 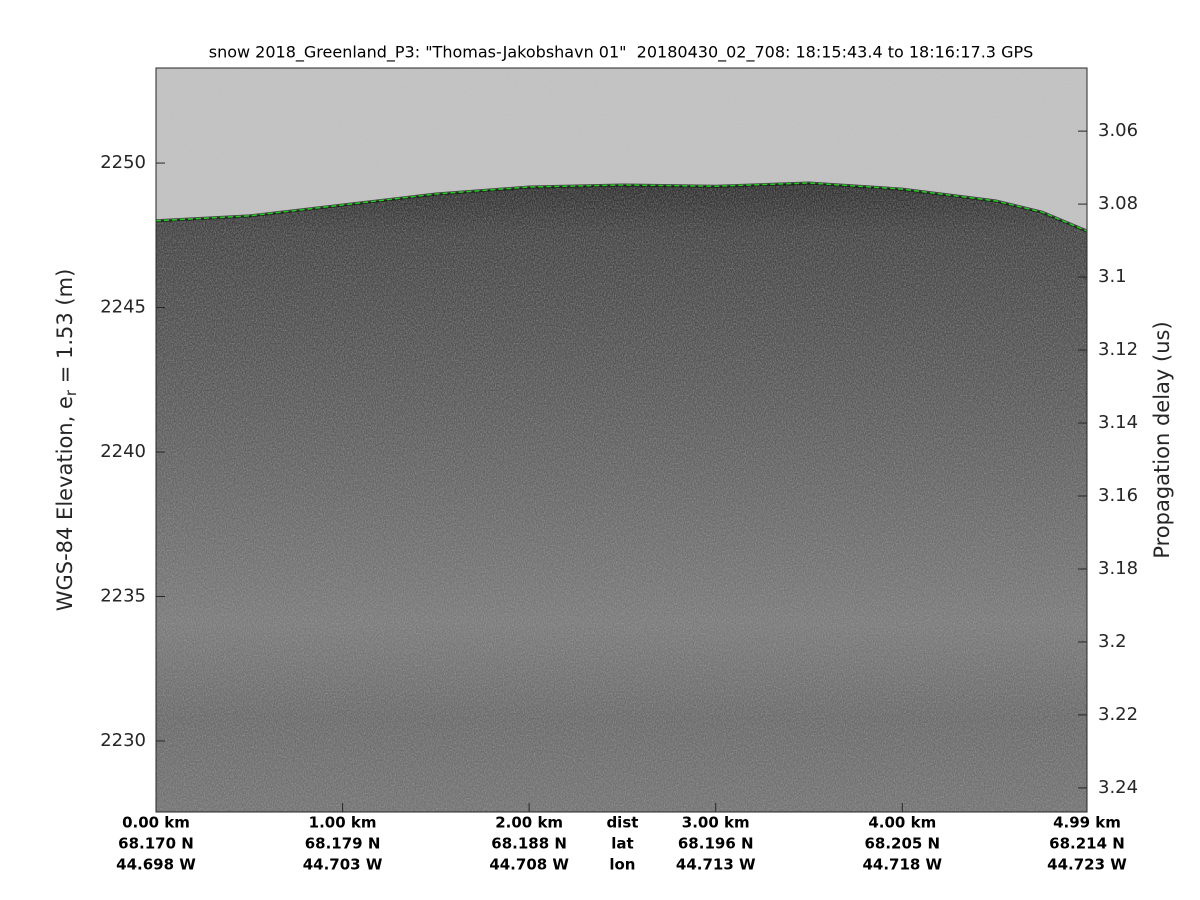 What do you see at coordinates (123, 595) in the screenshot?
I see `y-tick-label: 2235` at bounding box center [123, 595].